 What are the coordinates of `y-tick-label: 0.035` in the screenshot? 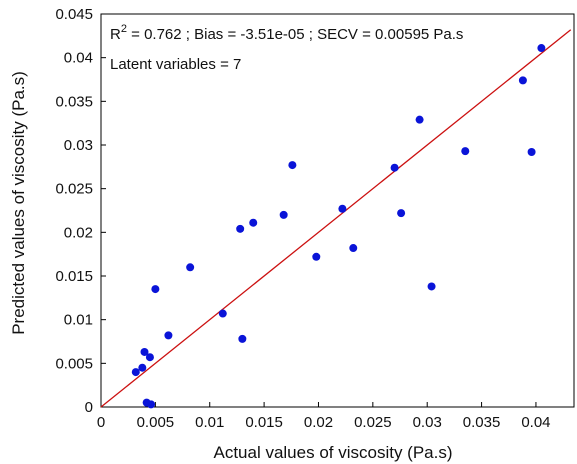 It's located at (74, 101).